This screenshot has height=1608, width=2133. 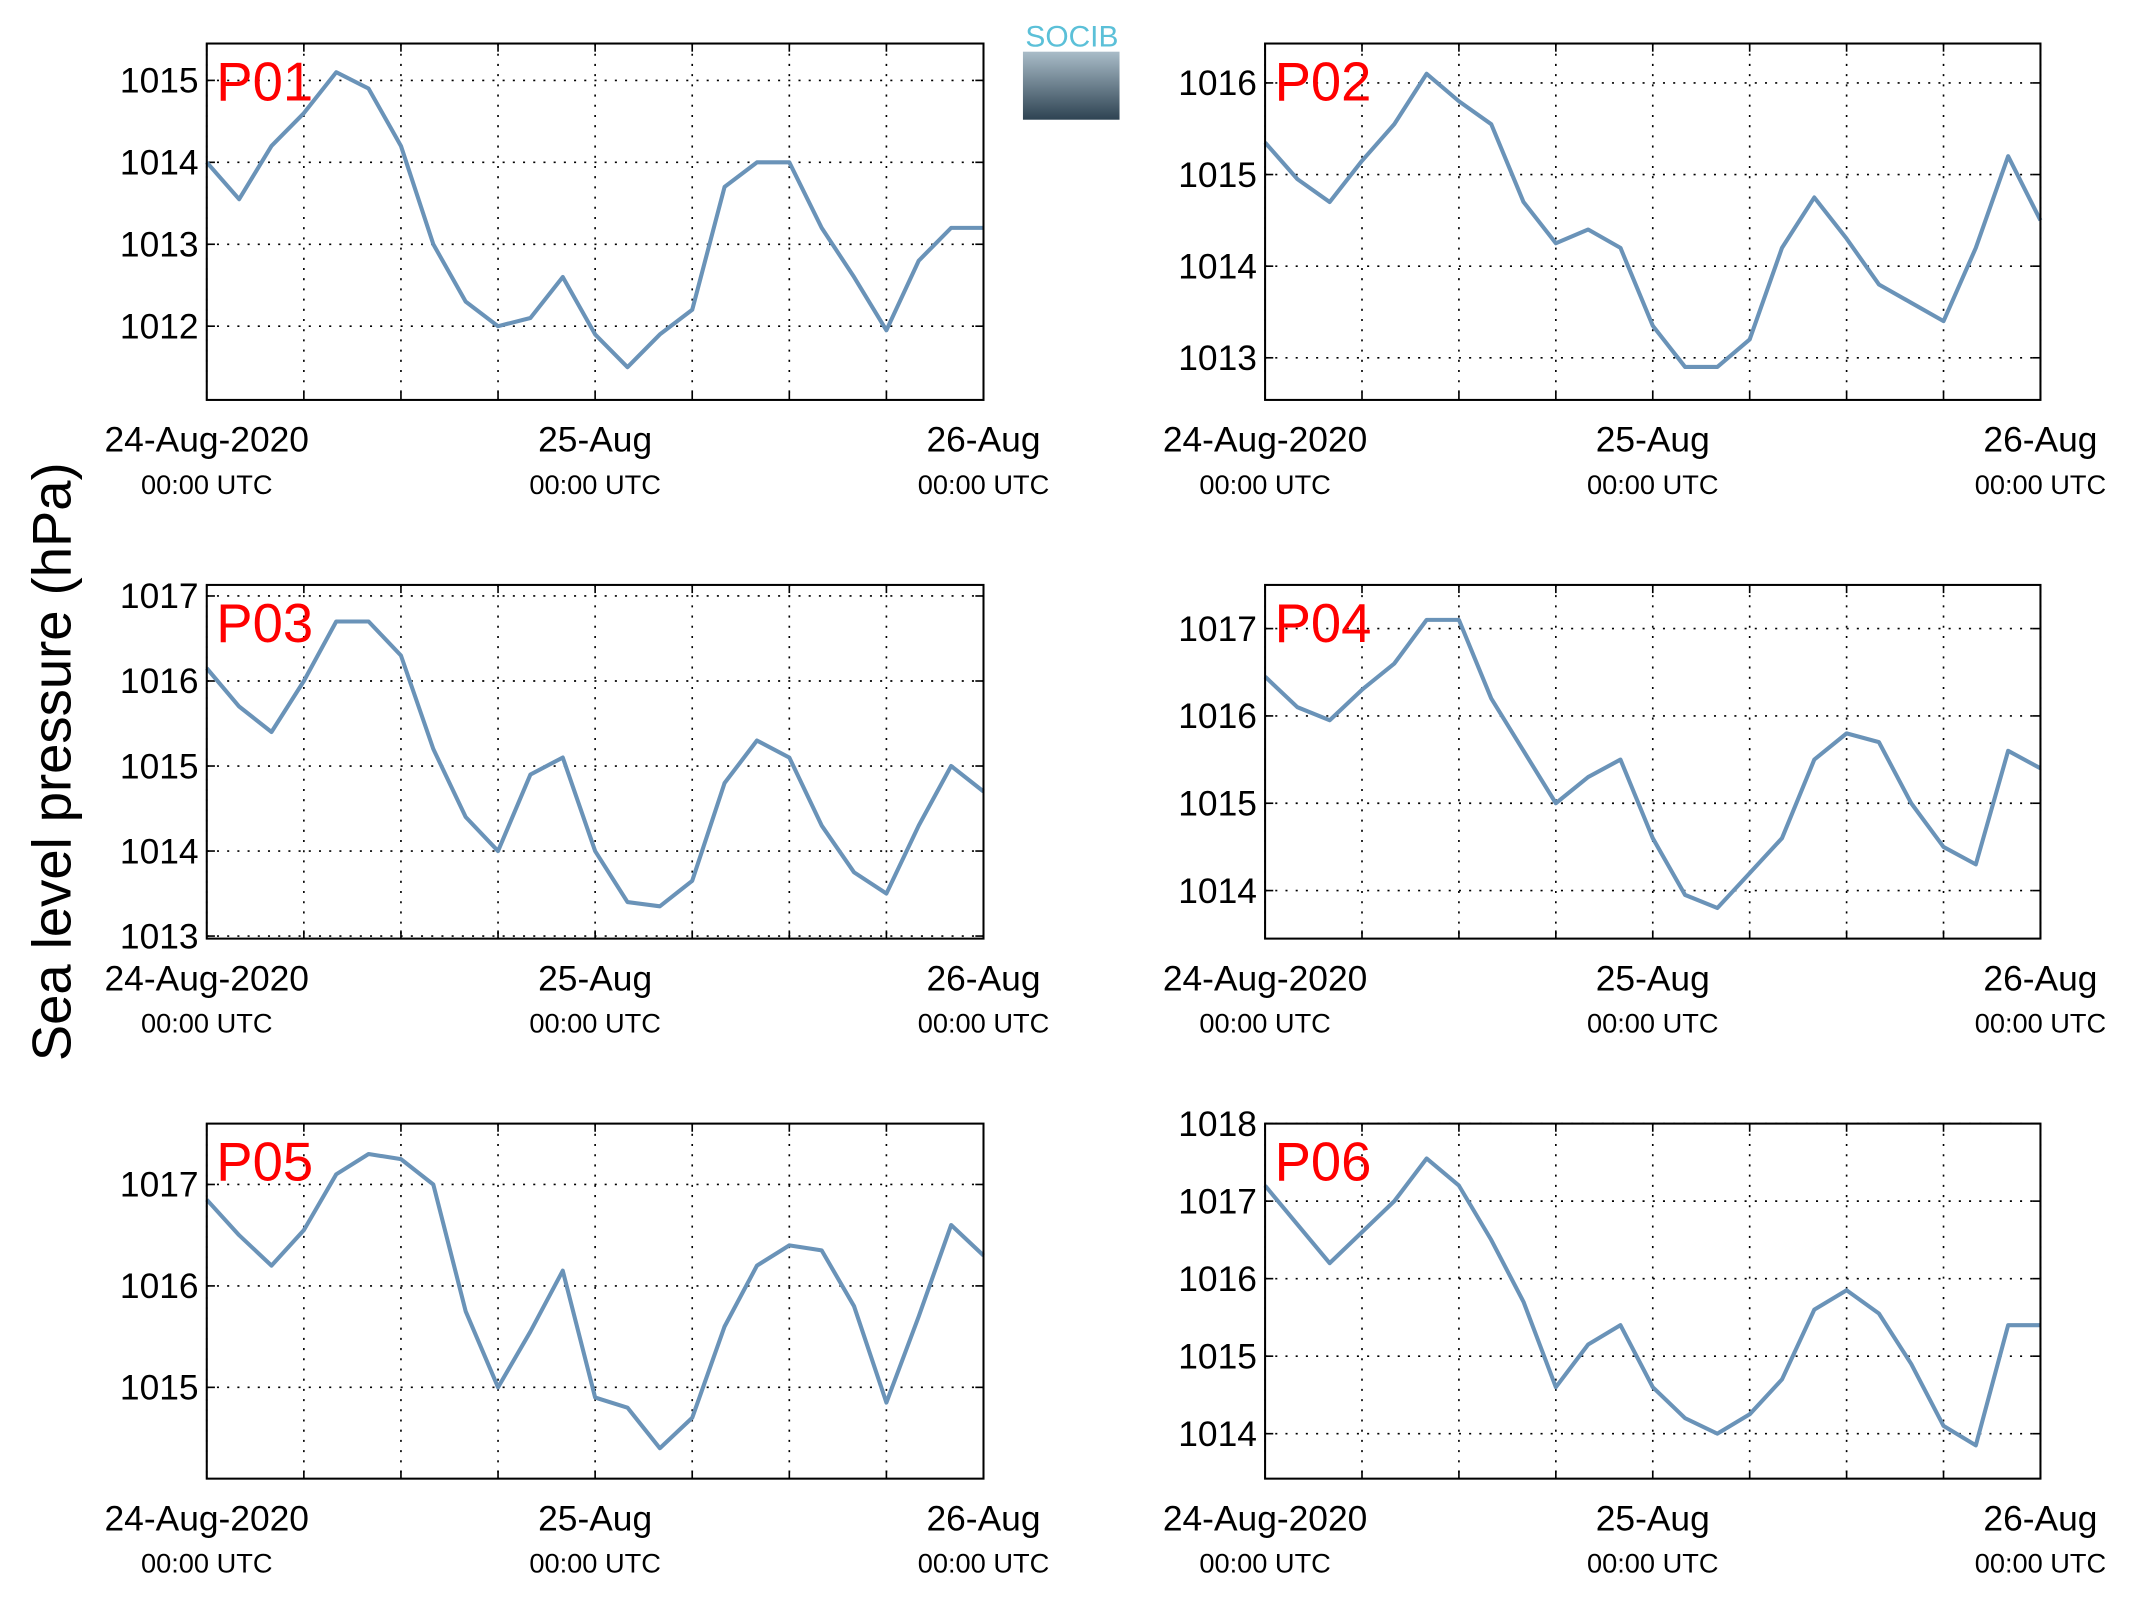 I want to click on y-tick-label: 1018, so click(x=1217, y=1124).